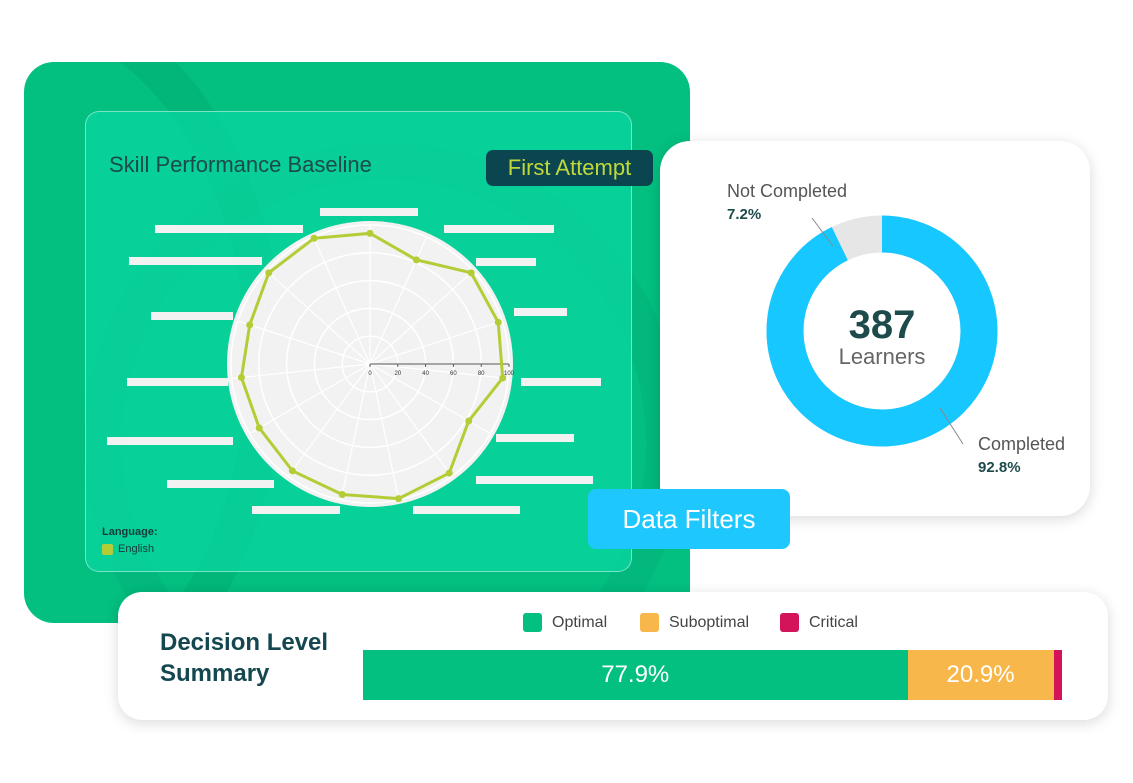 The height and width of the screenshot is (783, 1133). What do you see at coordinates (453, 374) in the screenshot?
I see `radar-tick-label: 60` at bounding box center [453, 374].